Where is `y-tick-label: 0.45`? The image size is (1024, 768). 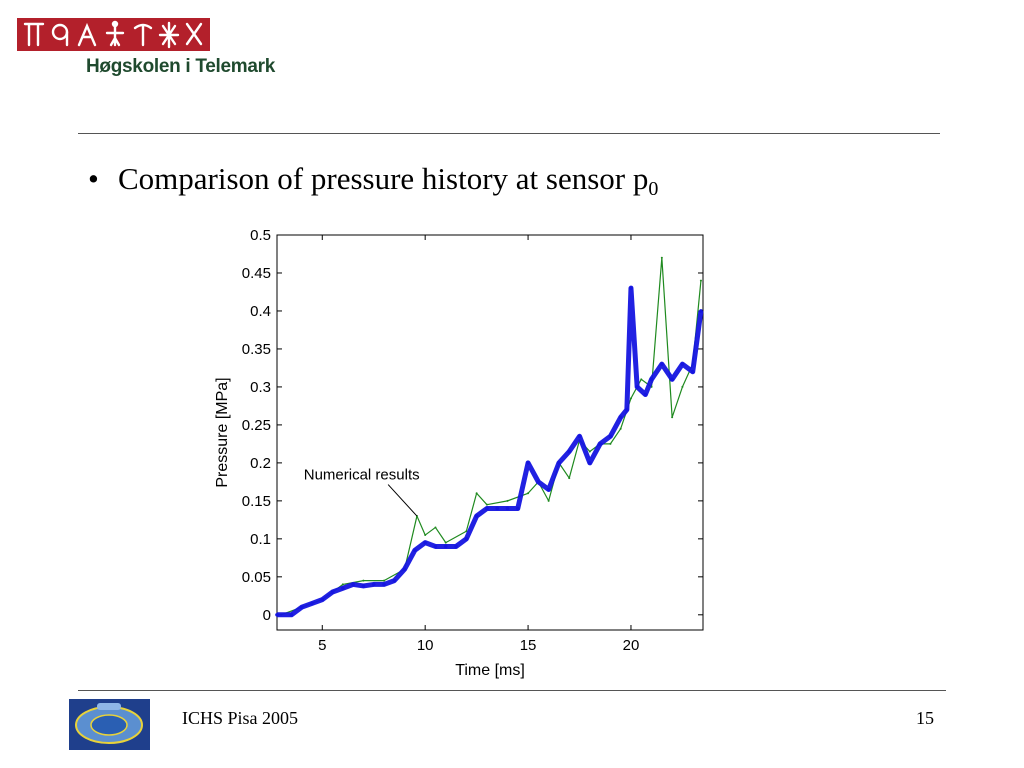 y-tick-label: 0.45 is located at coordinates (256, 273).